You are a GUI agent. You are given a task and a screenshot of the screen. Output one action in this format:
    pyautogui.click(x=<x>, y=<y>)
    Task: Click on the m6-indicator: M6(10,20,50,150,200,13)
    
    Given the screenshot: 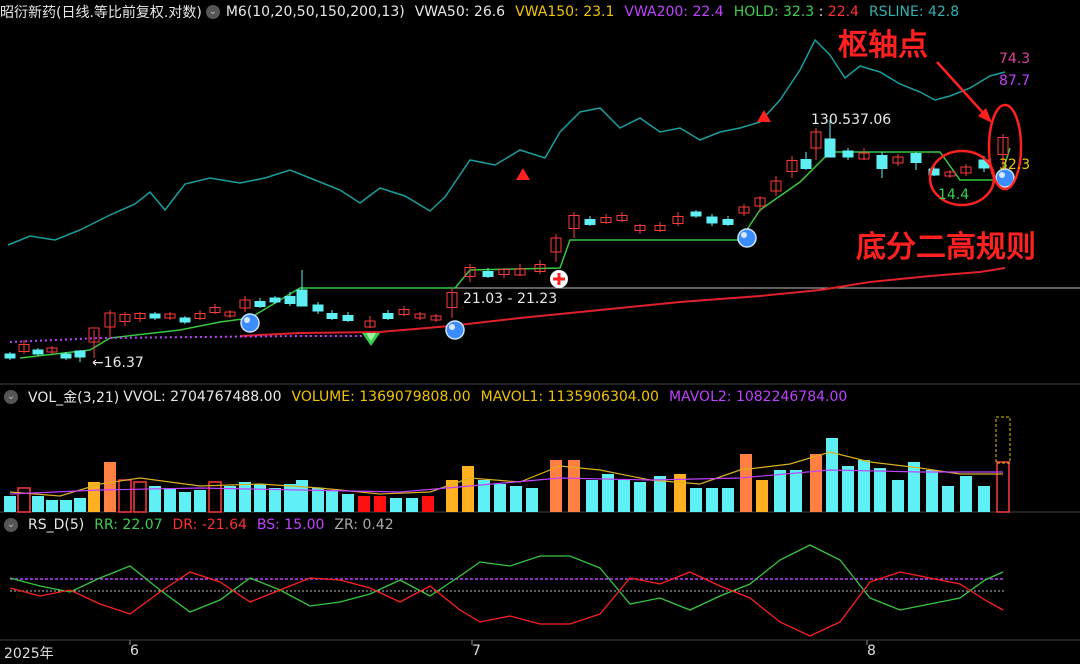 What is the action you would take?
    pyautogui.click(x=315, y=12)
    